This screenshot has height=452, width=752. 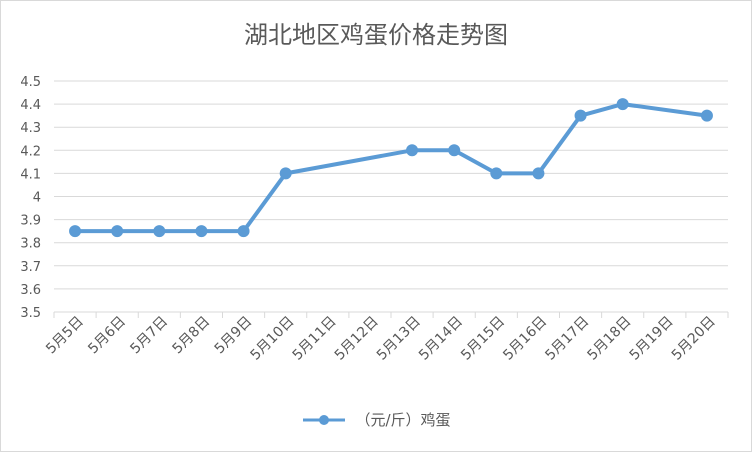 What do you see at coordinates (272, 339) in the screenshot?
I see `x-tick-label: 5月10日` at bounding box center [272, 339].